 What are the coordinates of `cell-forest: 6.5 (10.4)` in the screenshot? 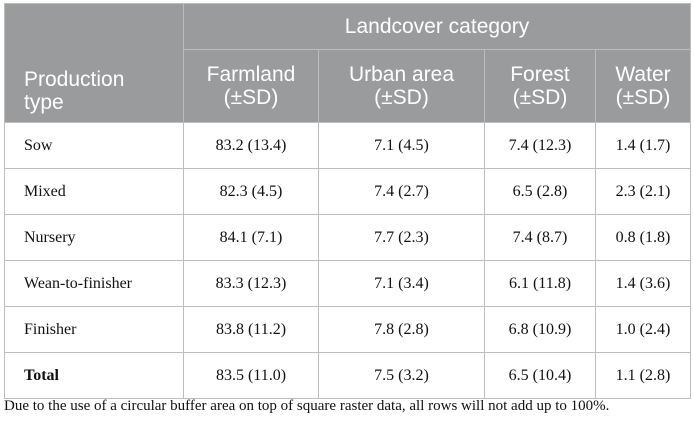 It's located at (540, 375).